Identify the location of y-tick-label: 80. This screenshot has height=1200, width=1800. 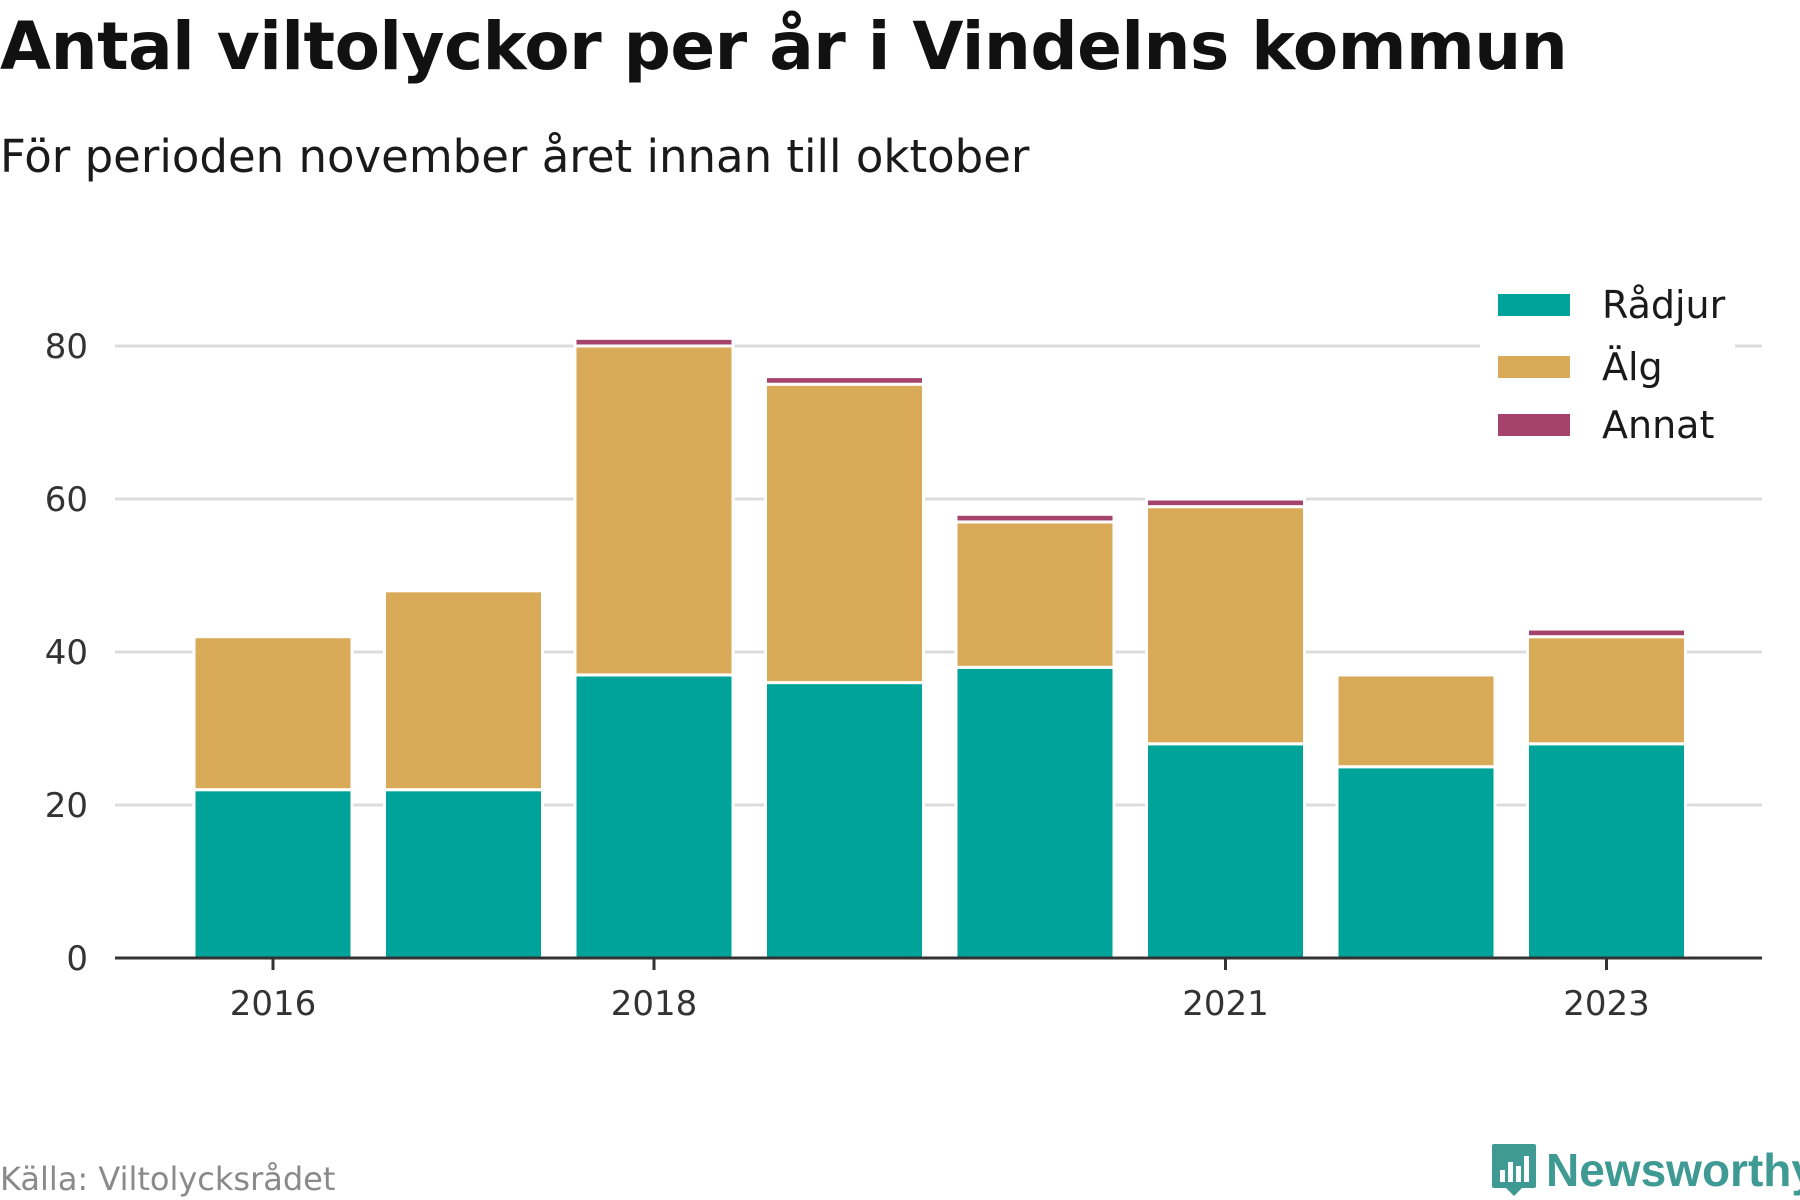
(66, 347).